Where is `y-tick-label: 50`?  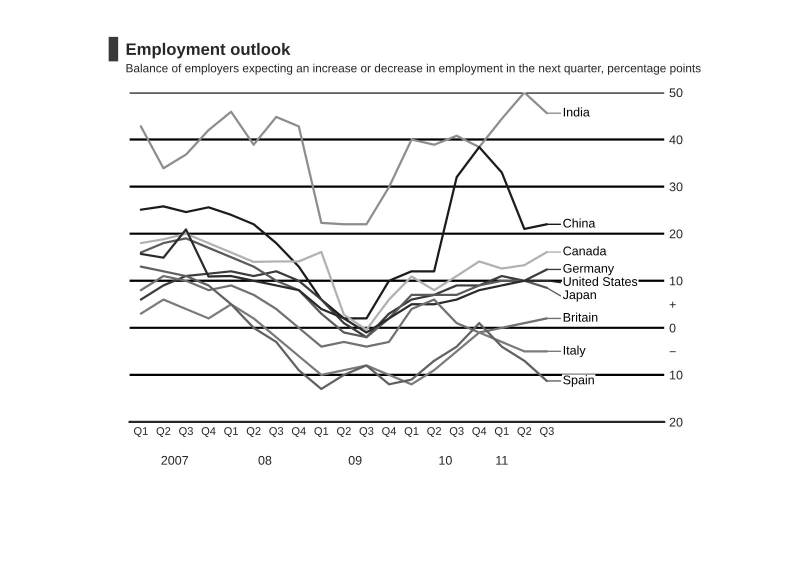
y-tick-label: 50 is located at coordinates (676, 93).